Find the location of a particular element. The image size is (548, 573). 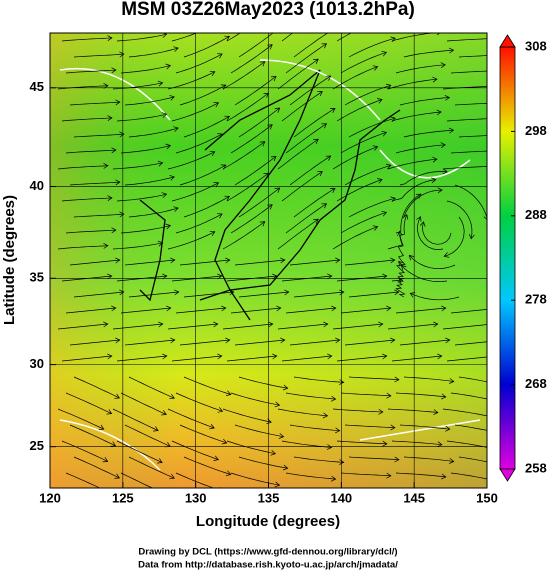

x-tick-label: 130 is located at coordinates (196, 497).